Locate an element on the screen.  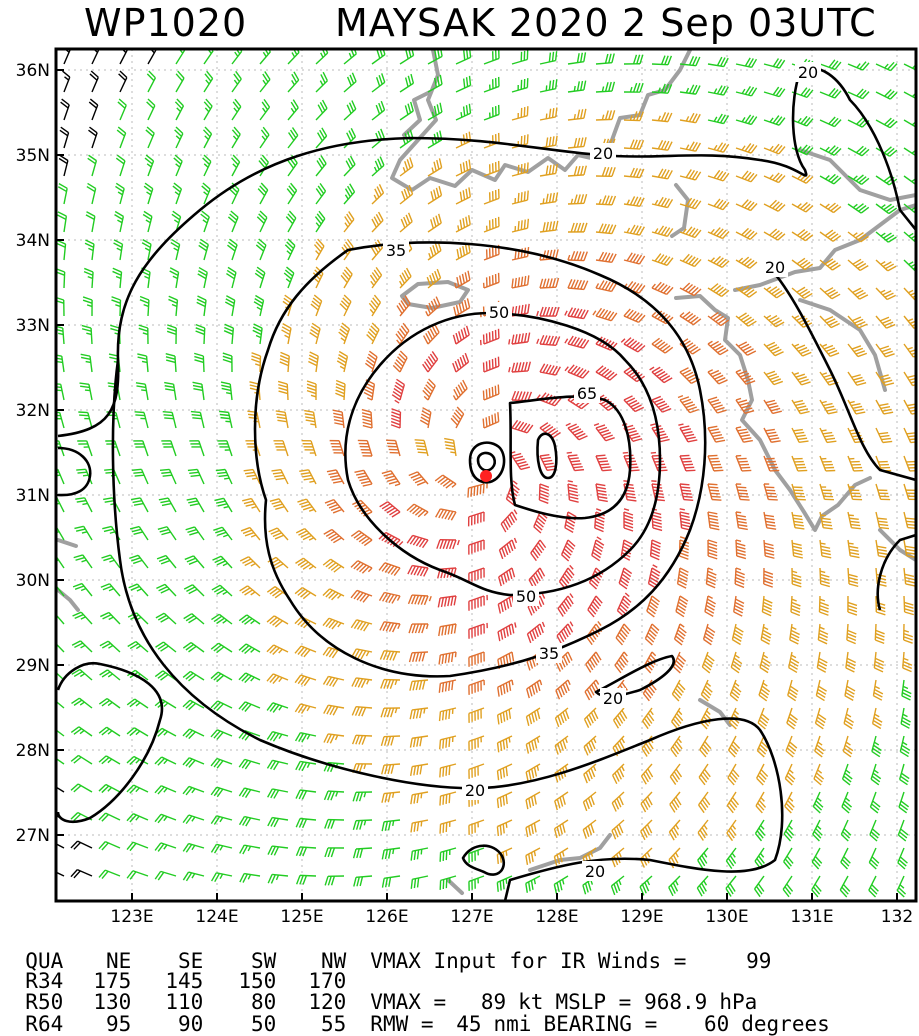
coastline-honshu-west is located at coordinates (858, 175).